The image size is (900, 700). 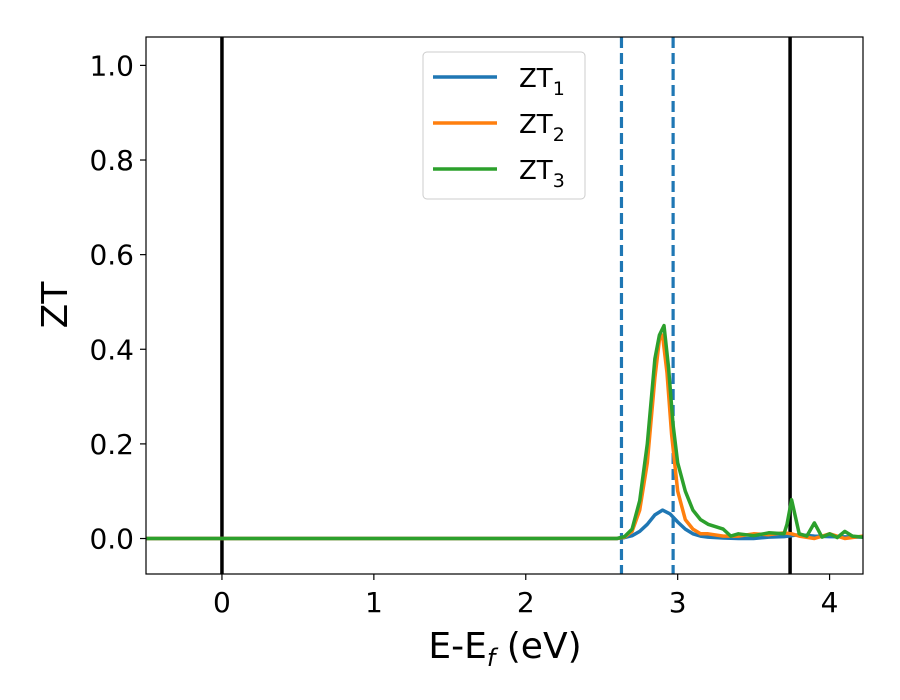 What do you see at coordinates (111, 539) in the screenshot?
I see `y-tick-label-0: 0.0` at bounding box center [111, 539].